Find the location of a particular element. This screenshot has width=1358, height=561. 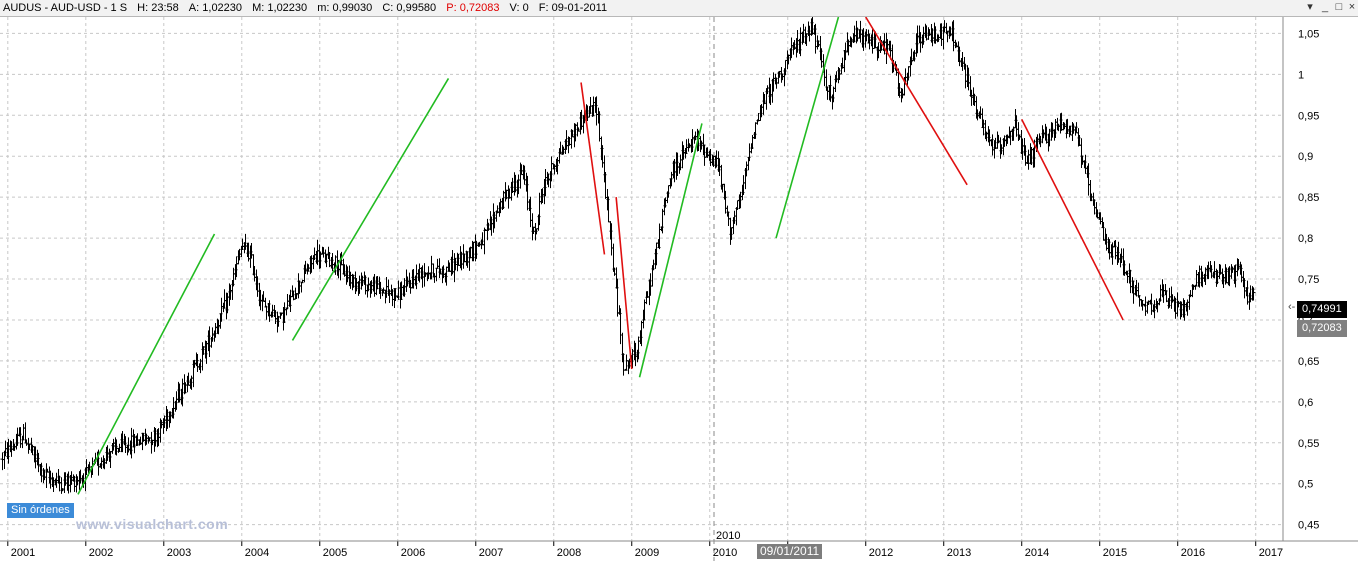

price-cursor-arrow-icon: ‹- is located at coordinates (1292, 307).